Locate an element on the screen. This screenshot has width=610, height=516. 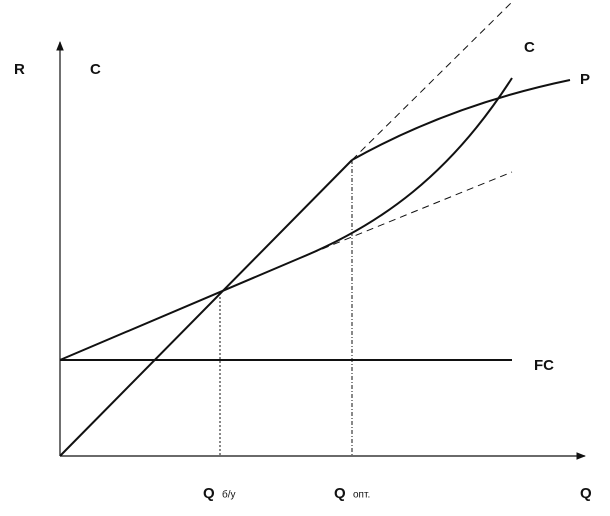
cost-tangent is located at coordinates (406, 215).